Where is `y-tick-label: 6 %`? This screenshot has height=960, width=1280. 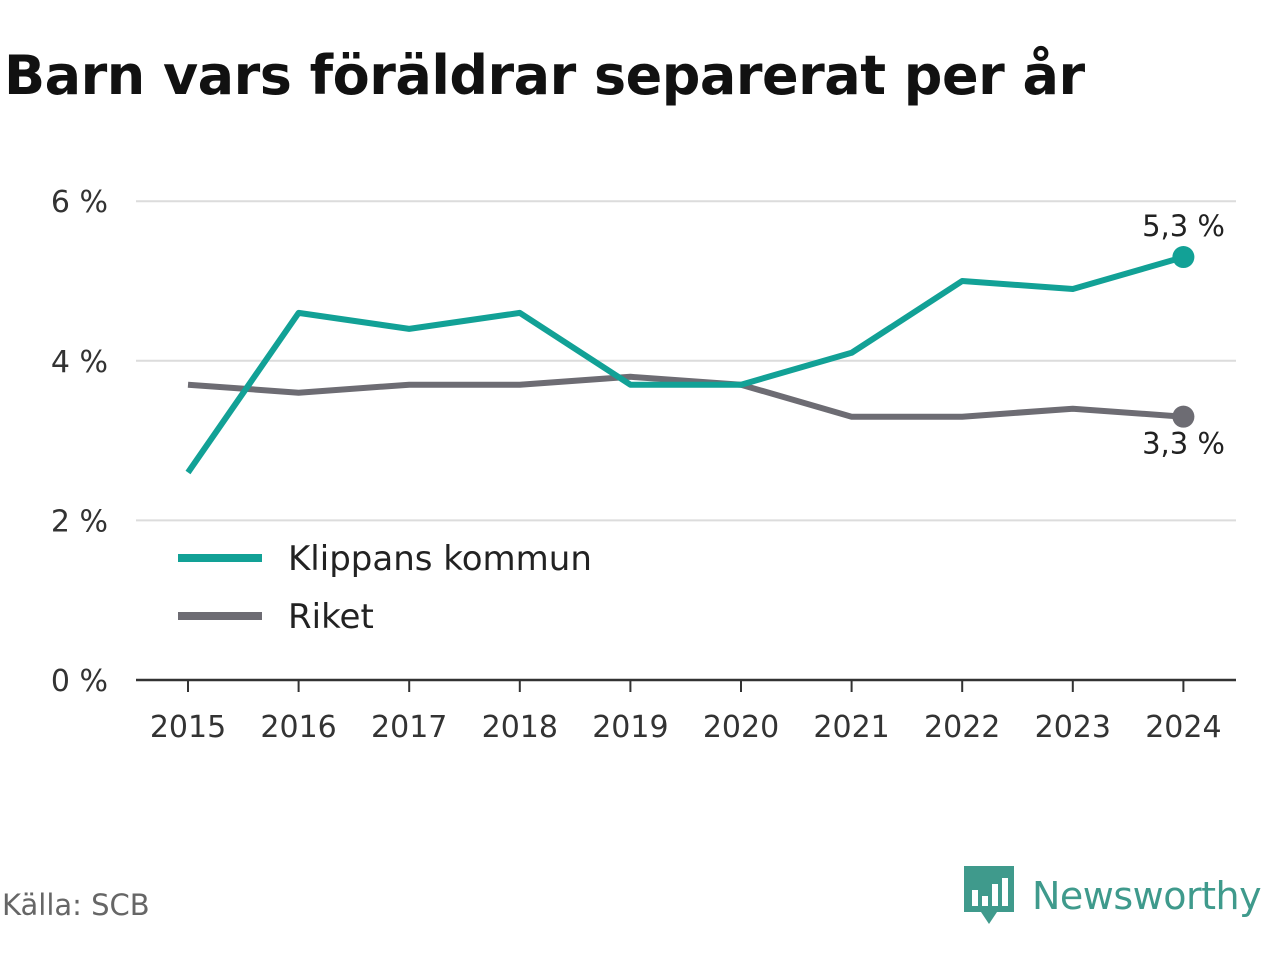 y-tick-label: 6 % is located at coordinates (79, 202).